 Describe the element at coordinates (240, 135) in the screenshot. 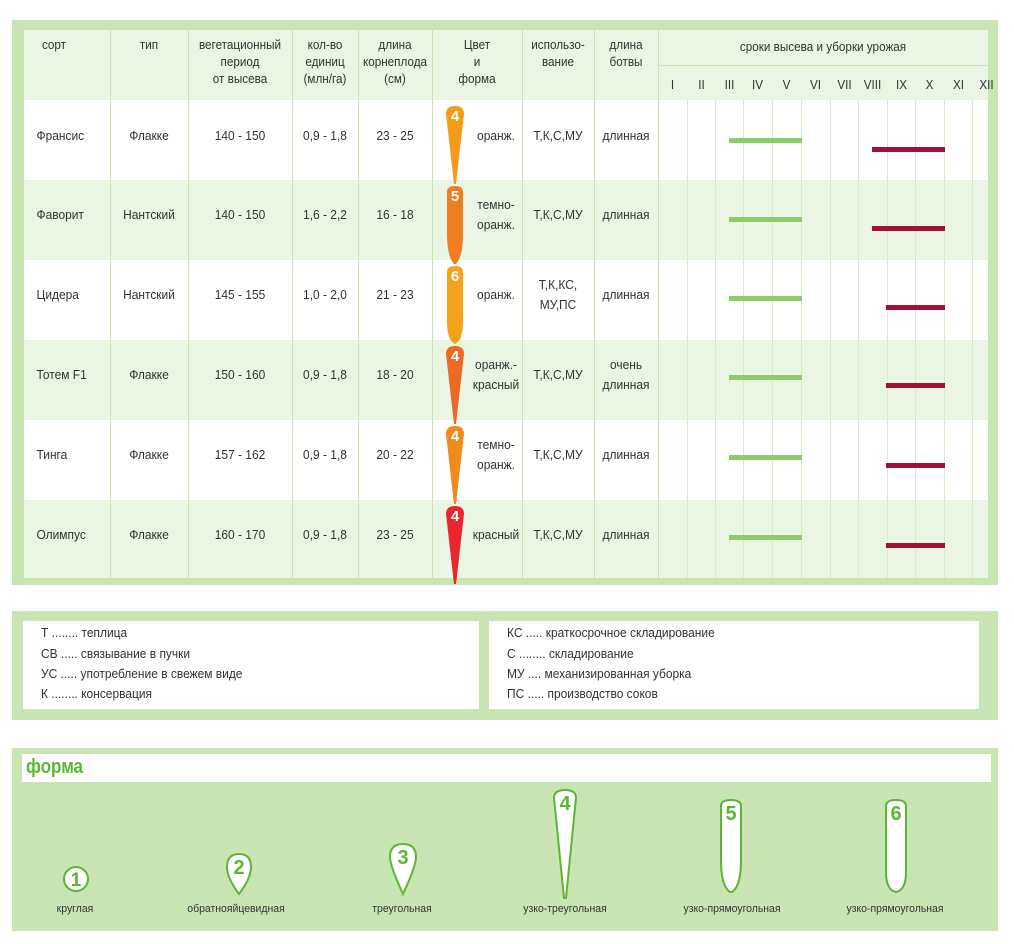

I see `cell-vegetation-period: 140 - 150` at that location.